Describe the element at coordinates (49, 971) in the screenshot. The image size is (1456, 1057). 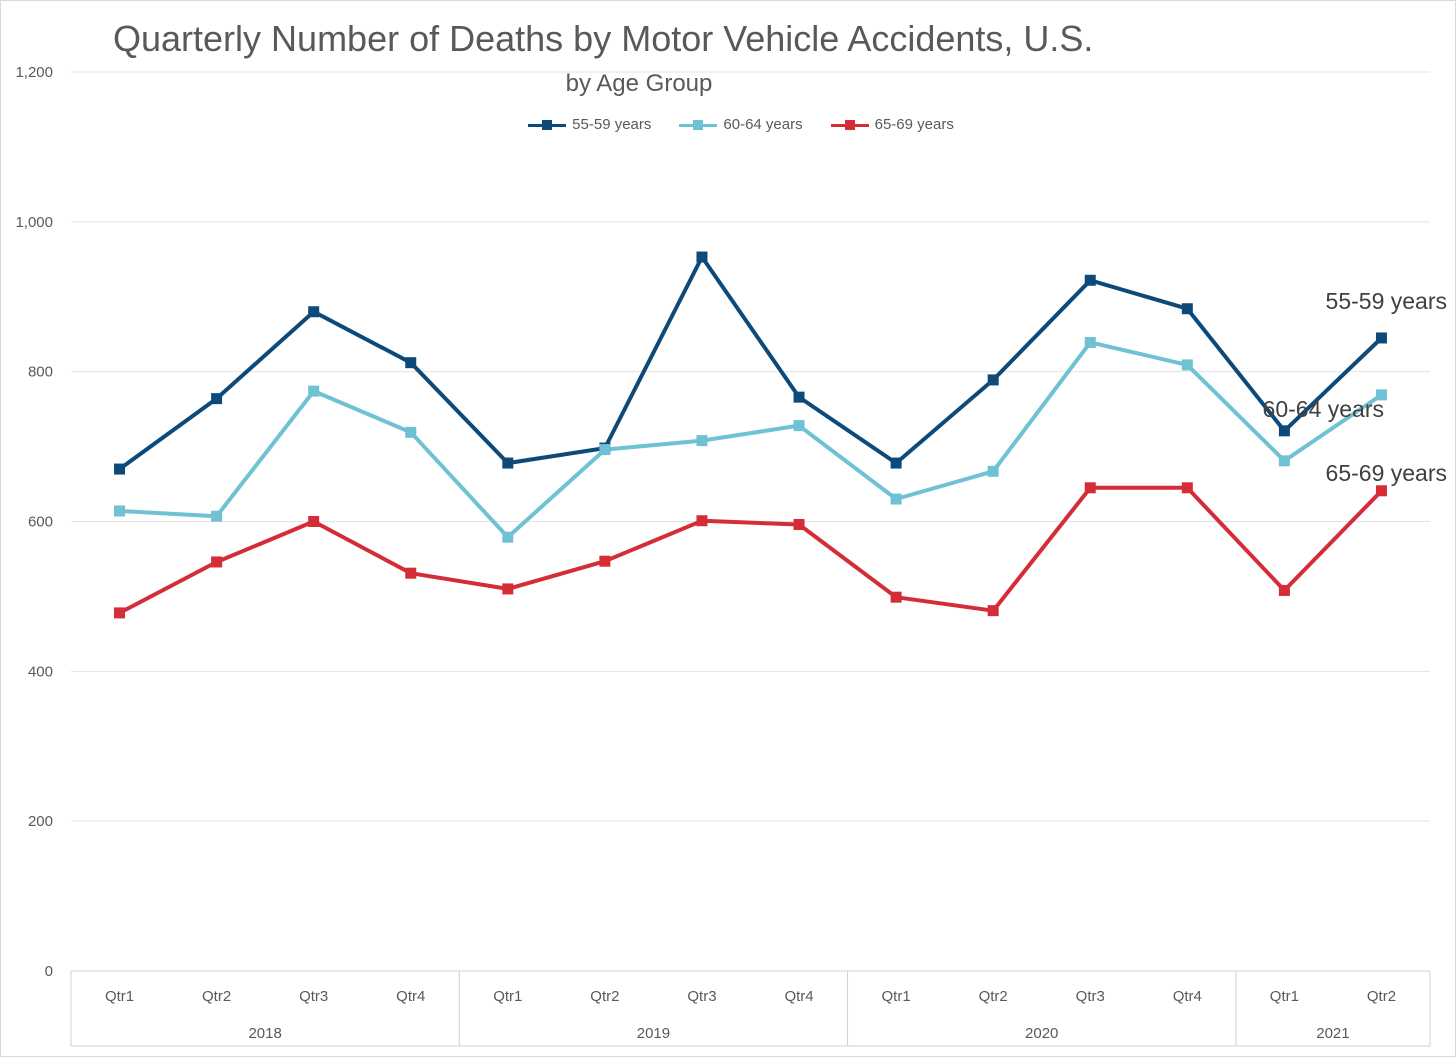
I see `y-tick-label: 0` at that location.